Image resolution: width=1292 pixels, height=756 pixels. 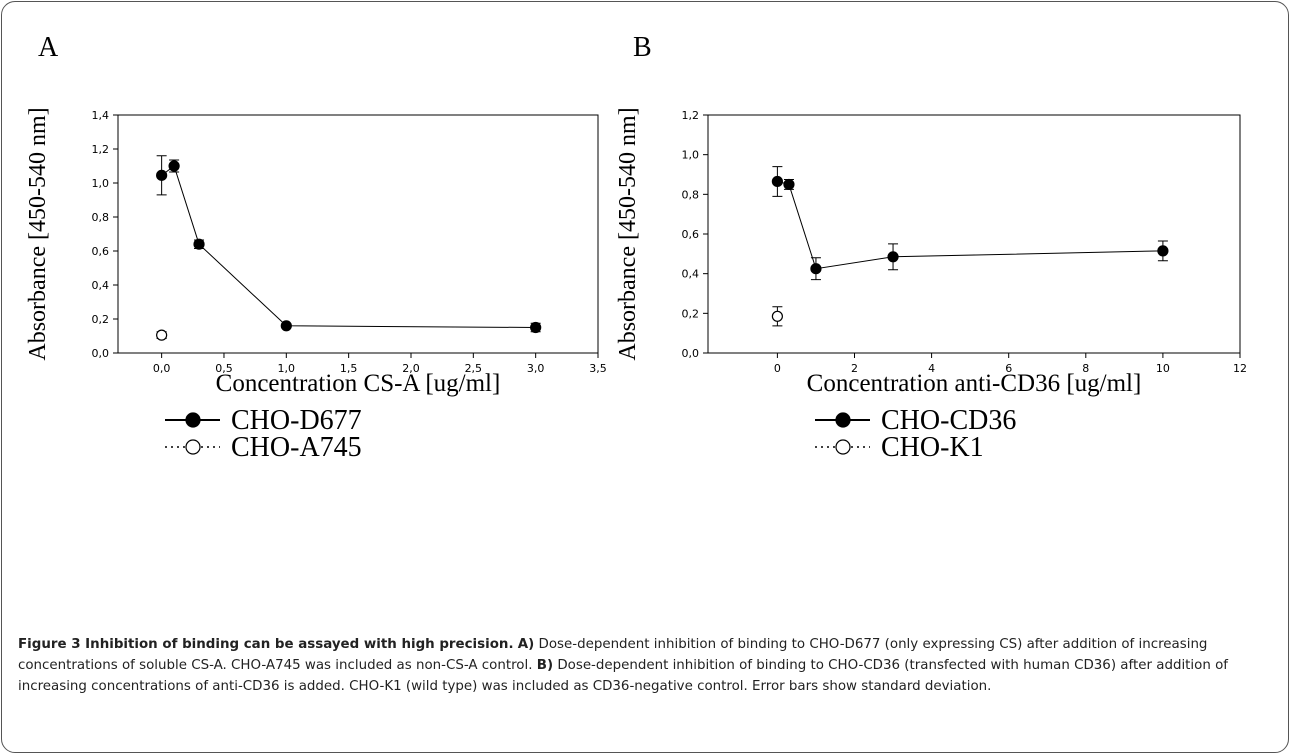 What do you see at coordinates (1085, 368) in the screenshot?
I see `x-tick-label: 8` at bounding box center [1085, 368].